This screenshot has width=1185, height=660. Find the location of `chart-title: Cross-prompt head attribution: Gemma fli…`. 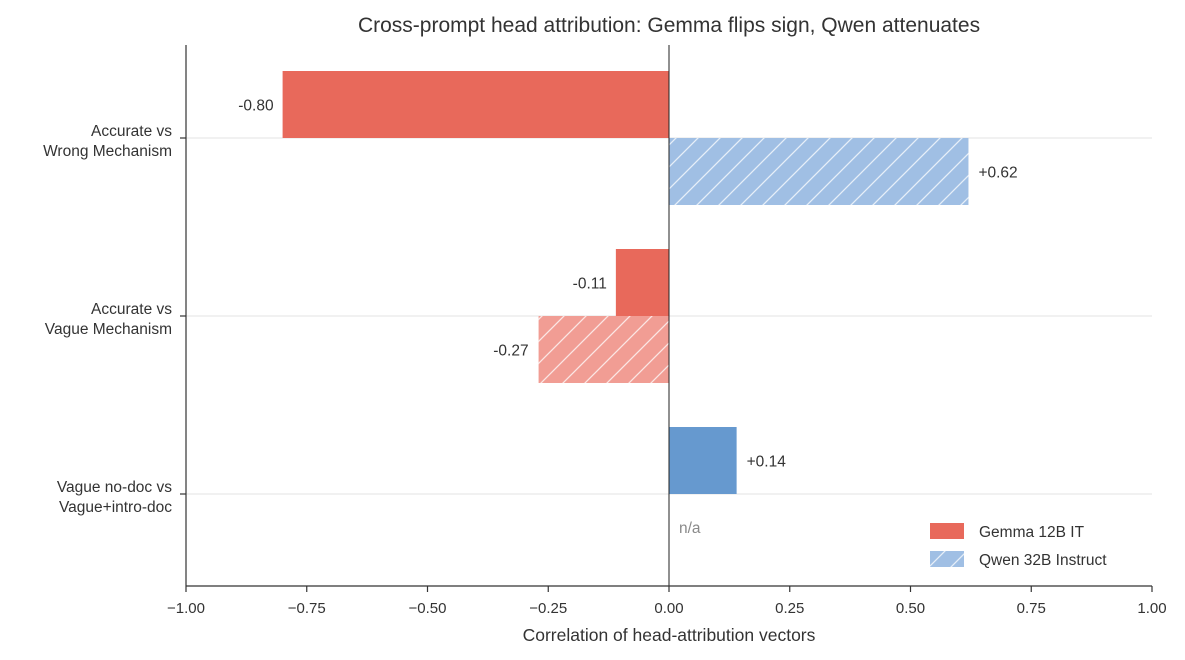

chart-title: Cross-prompt head attribution: Gemma fli… is located at coordinates (669, 25).